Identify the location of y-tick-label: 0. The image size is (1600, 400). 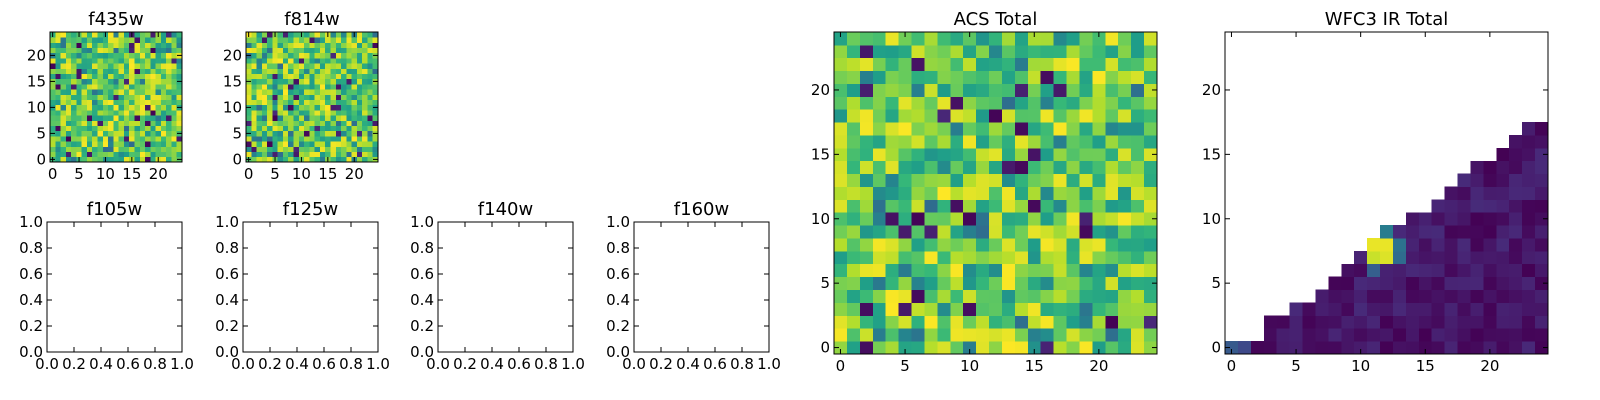
(1216, 348).